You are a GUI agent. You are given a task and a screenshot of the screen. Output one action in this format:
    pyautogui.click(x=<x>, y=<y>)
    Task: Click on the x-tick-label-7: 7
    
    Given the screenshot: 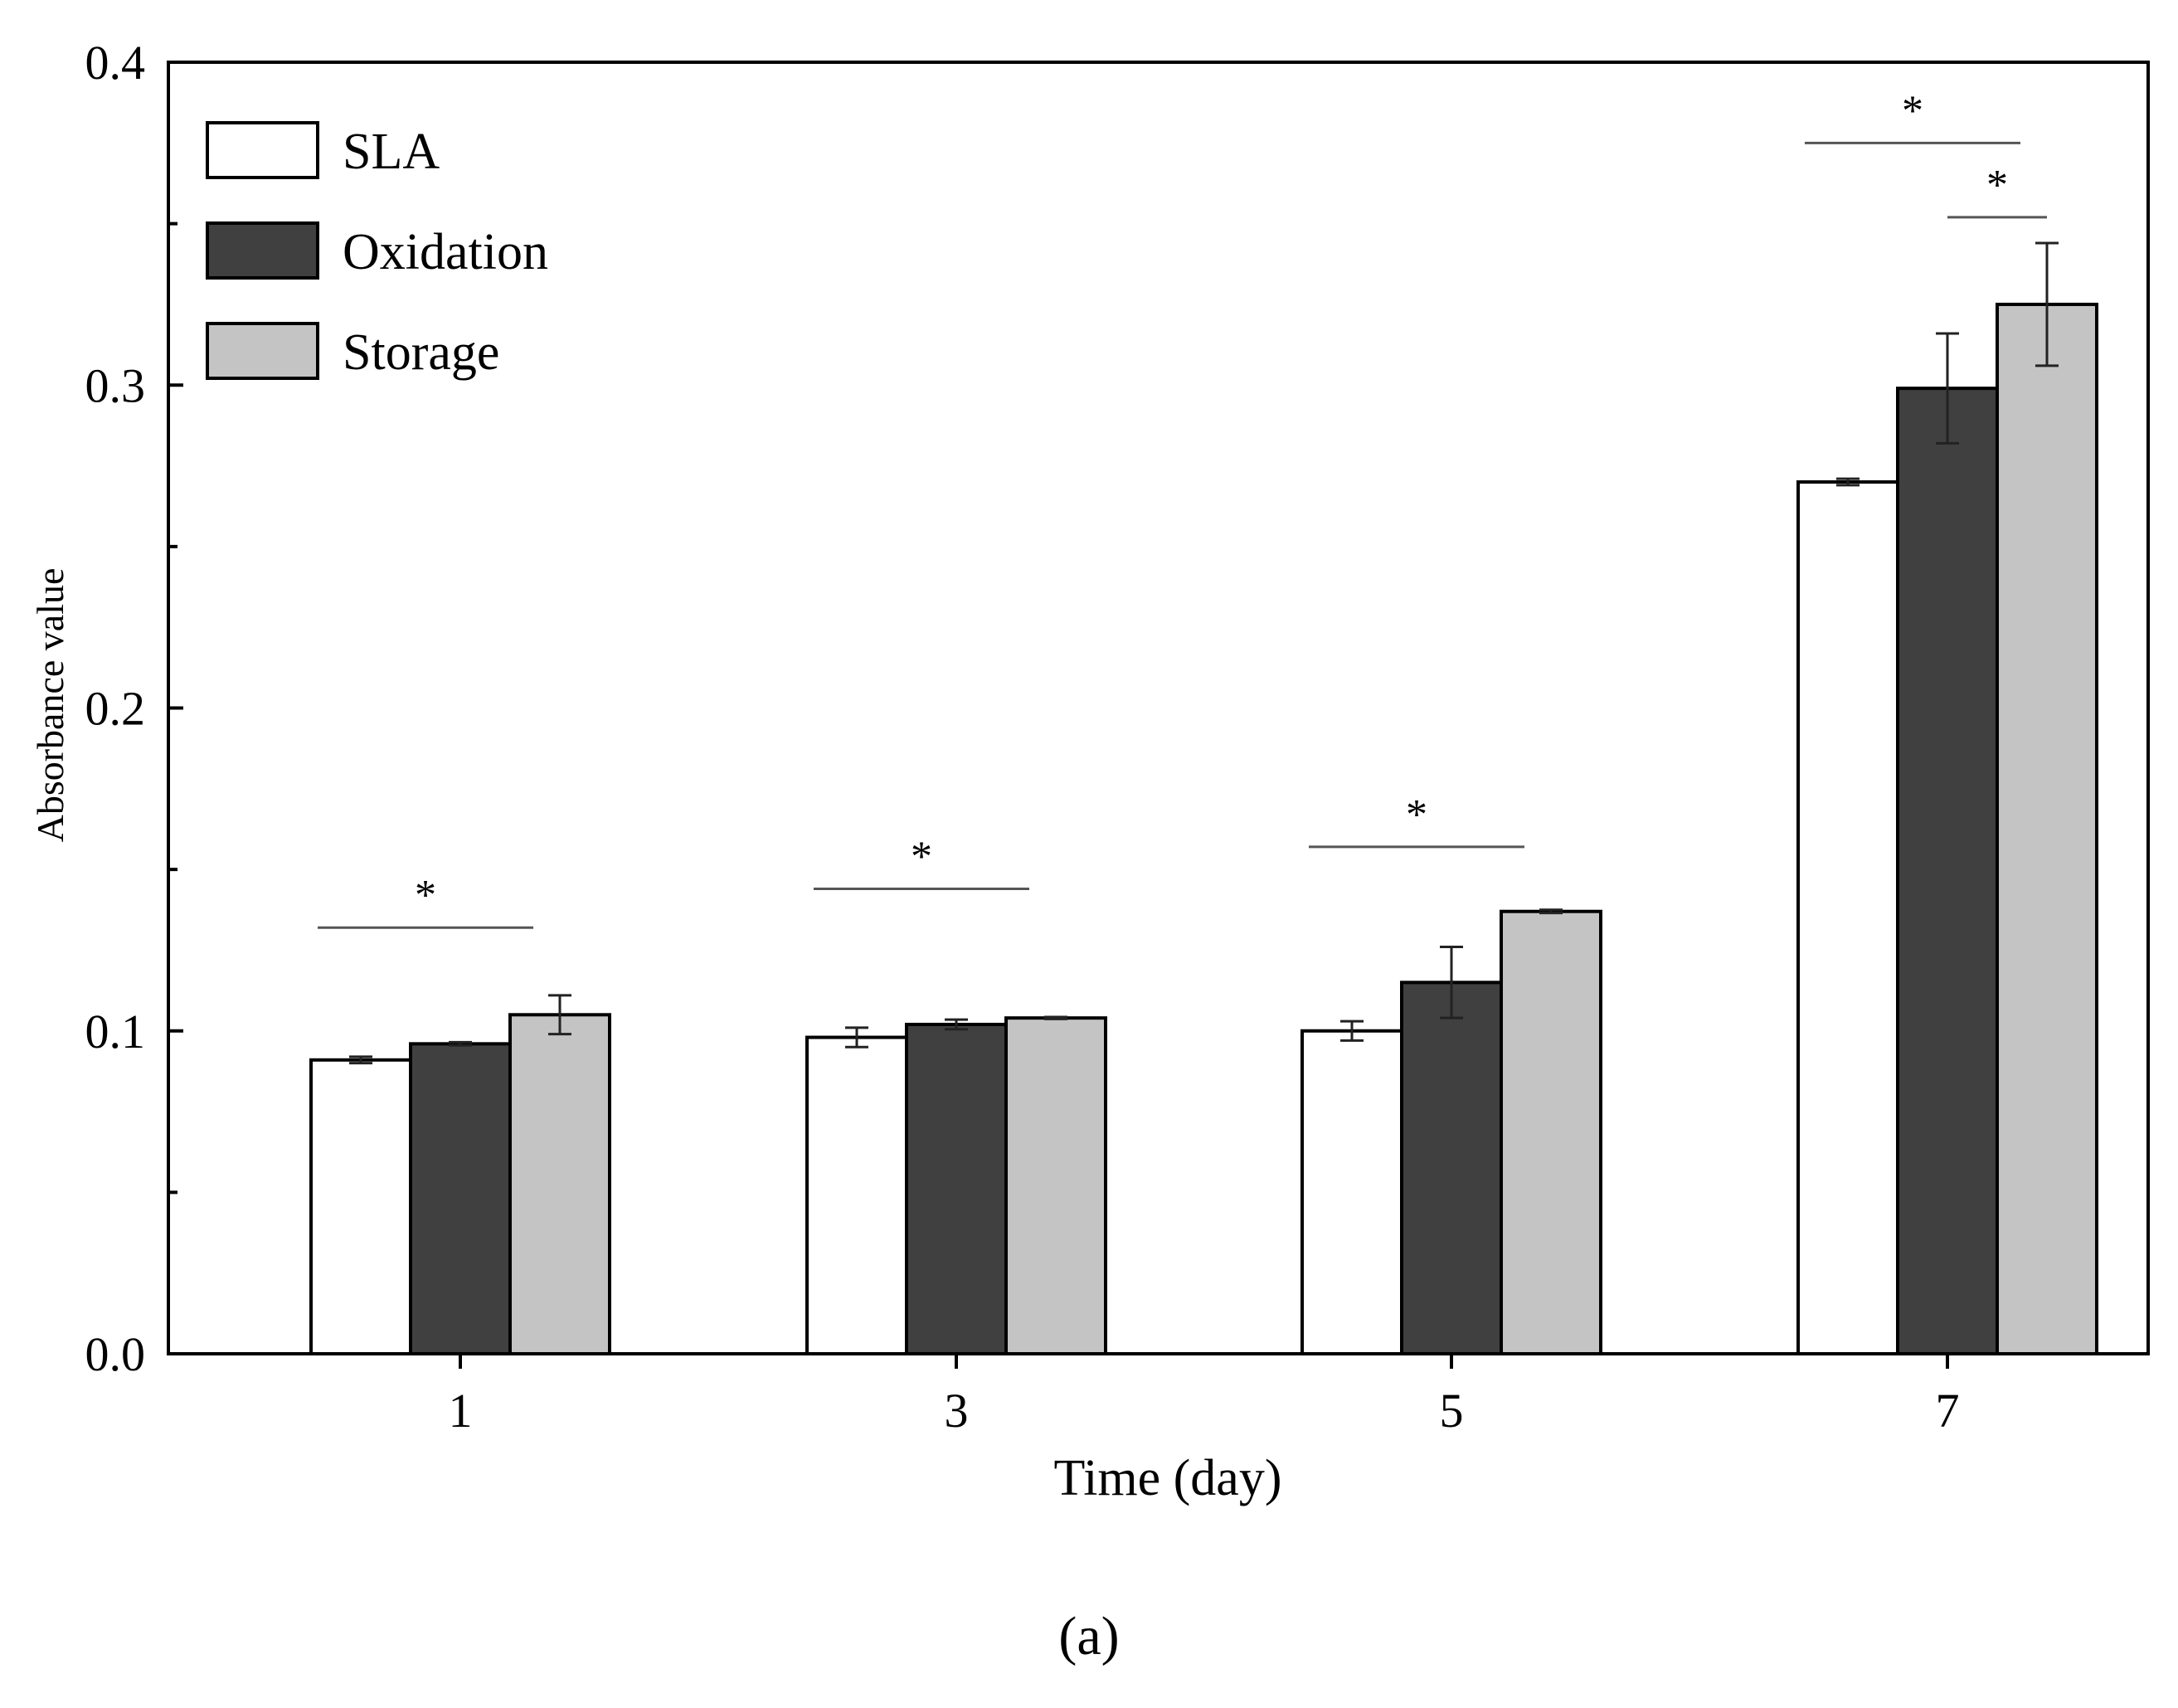 What is the action you would take?
    pyautogui.click(x=1948, y=1411)
    